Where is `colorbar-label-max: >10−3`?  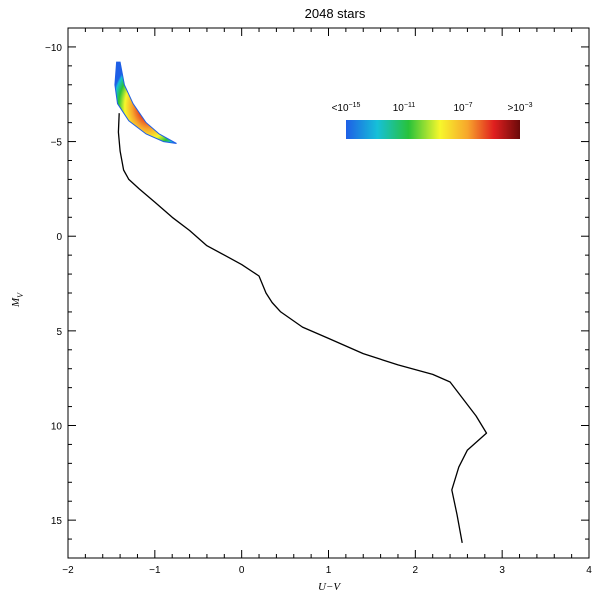 colorbar-label-max: >10−3 is located at coordinates (520, 108).